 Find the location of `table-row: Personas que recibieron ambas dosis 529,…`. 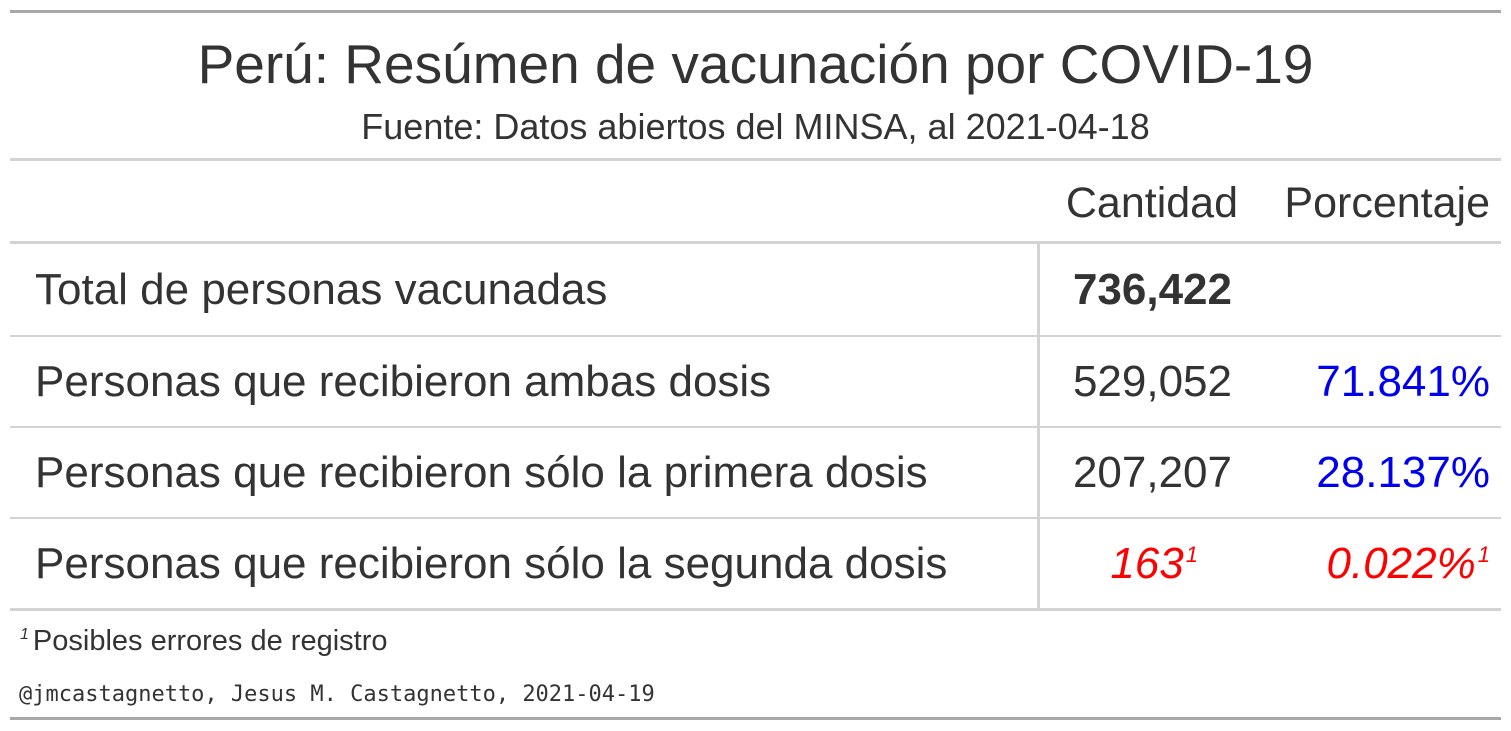

table-row: Personas que recibieron ambas dosis 529,… is located at coordinates (755, 380).